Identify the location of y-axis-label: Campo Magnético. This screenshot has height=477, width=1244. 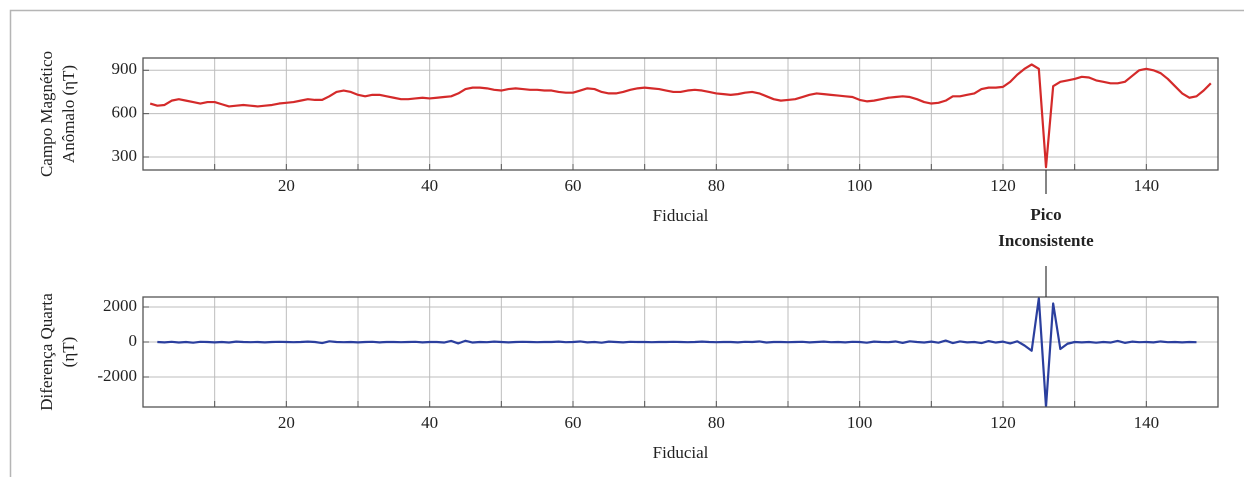
(46, 114).